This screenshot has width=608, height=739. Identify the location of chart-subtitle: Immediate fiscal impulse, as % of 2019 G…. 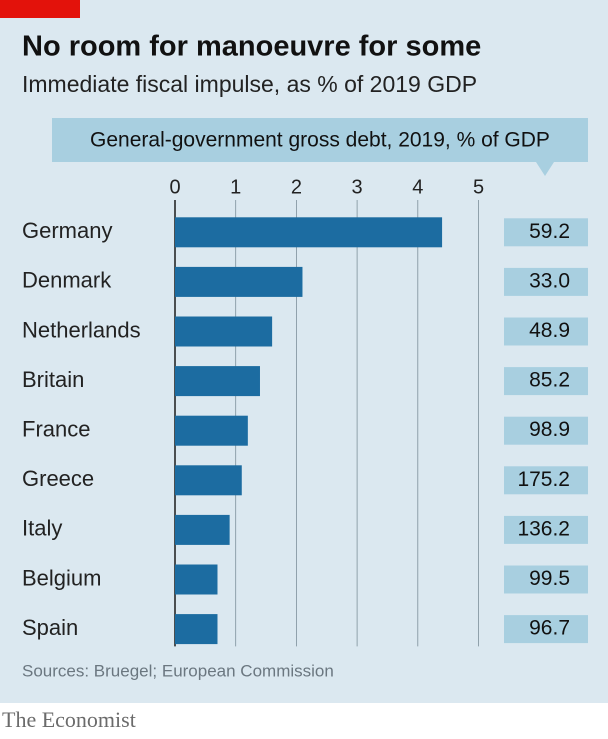
(249, 84).